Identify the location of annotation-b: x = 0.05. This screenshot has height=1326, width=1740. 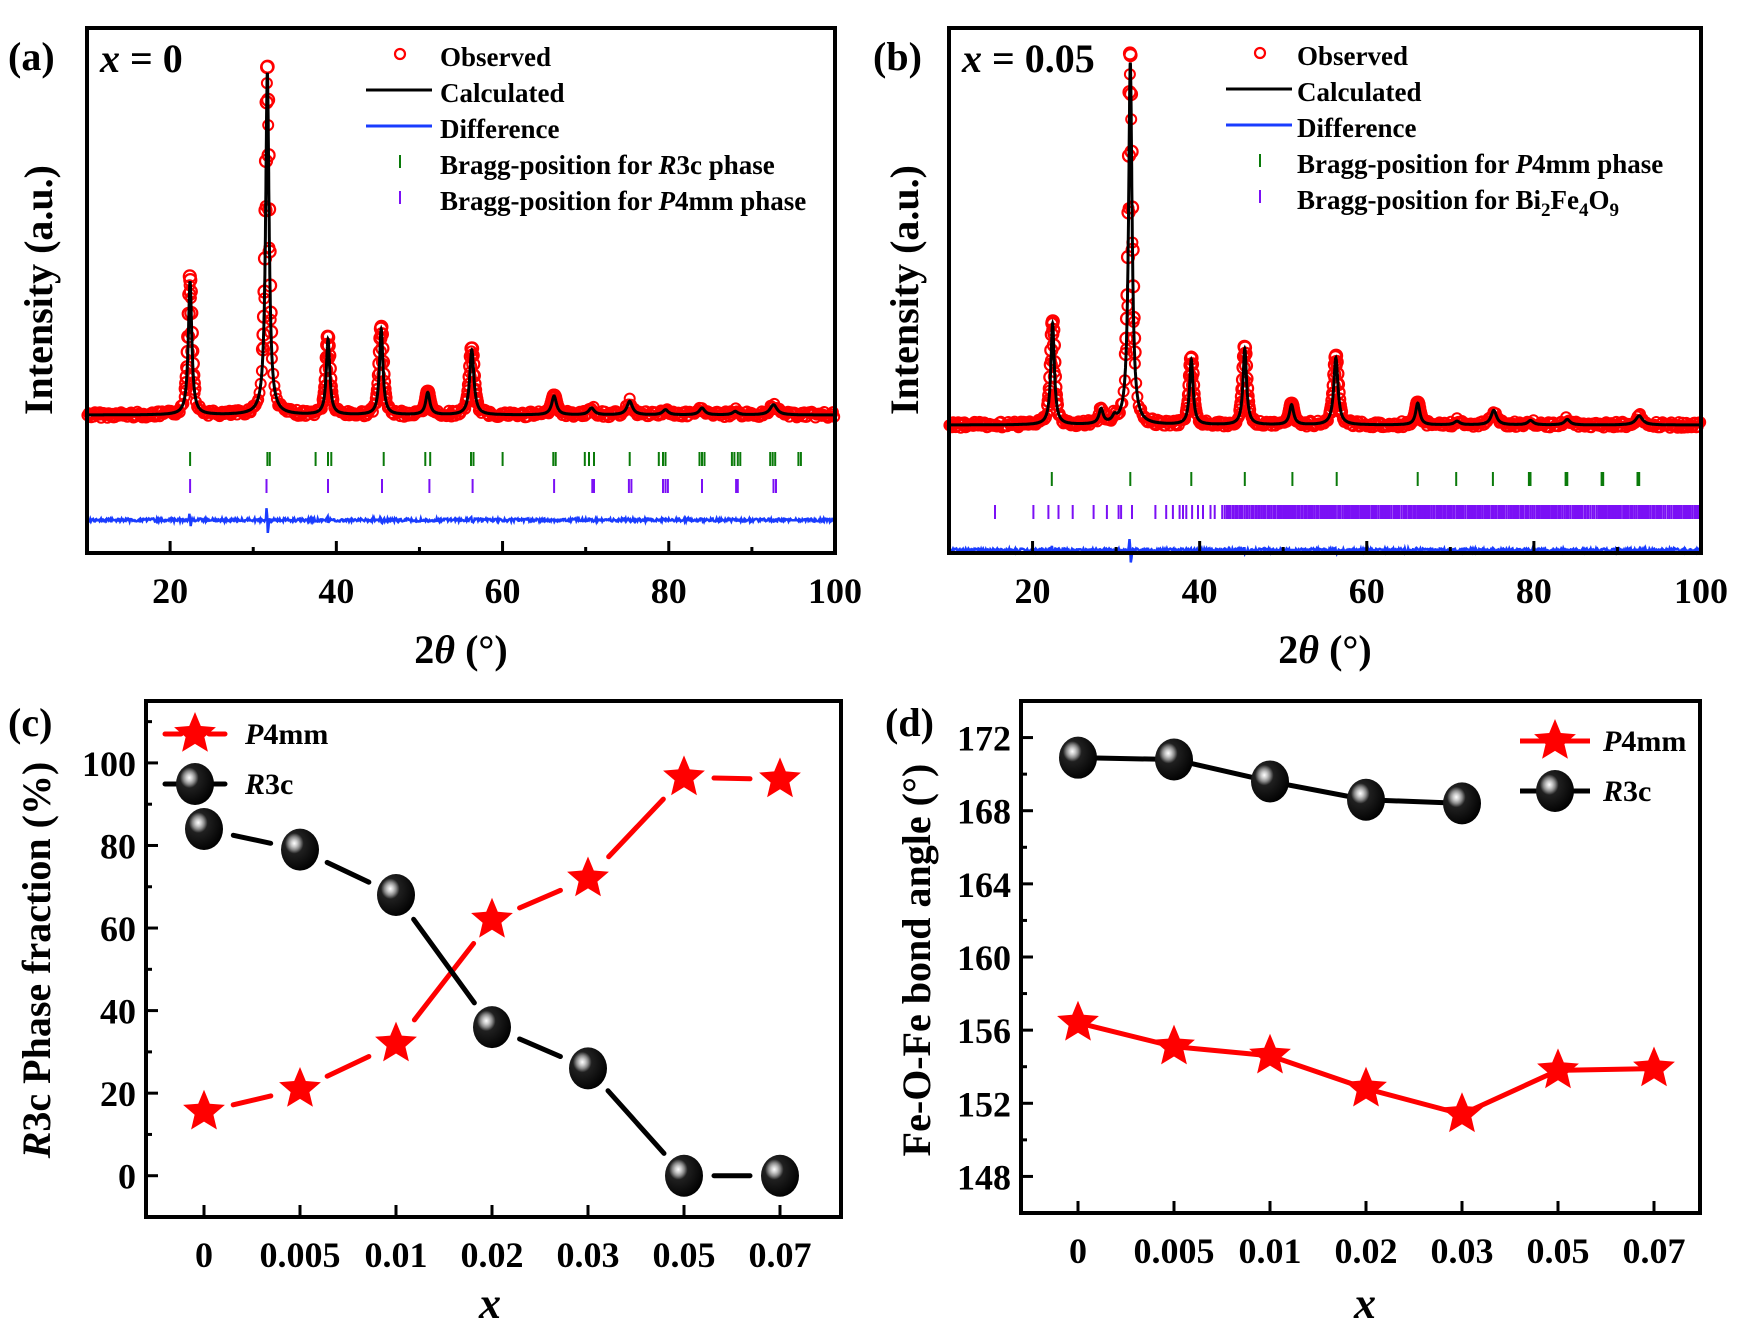
(1028, 58).